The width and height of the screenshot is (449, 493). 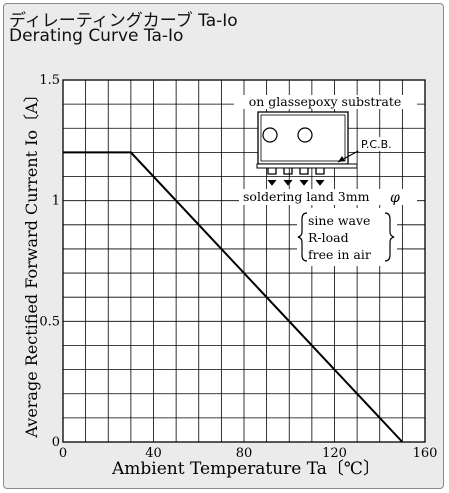 What do you see at coordinates (270, 135) in the screenshot?
I see `mounting-hole-left` at bounding box center [270, 135].